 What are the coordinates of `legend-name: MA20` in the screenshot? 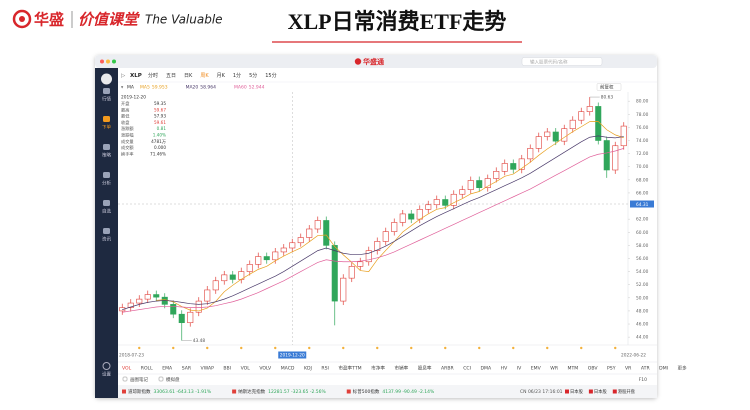 It's located at (192, 88).